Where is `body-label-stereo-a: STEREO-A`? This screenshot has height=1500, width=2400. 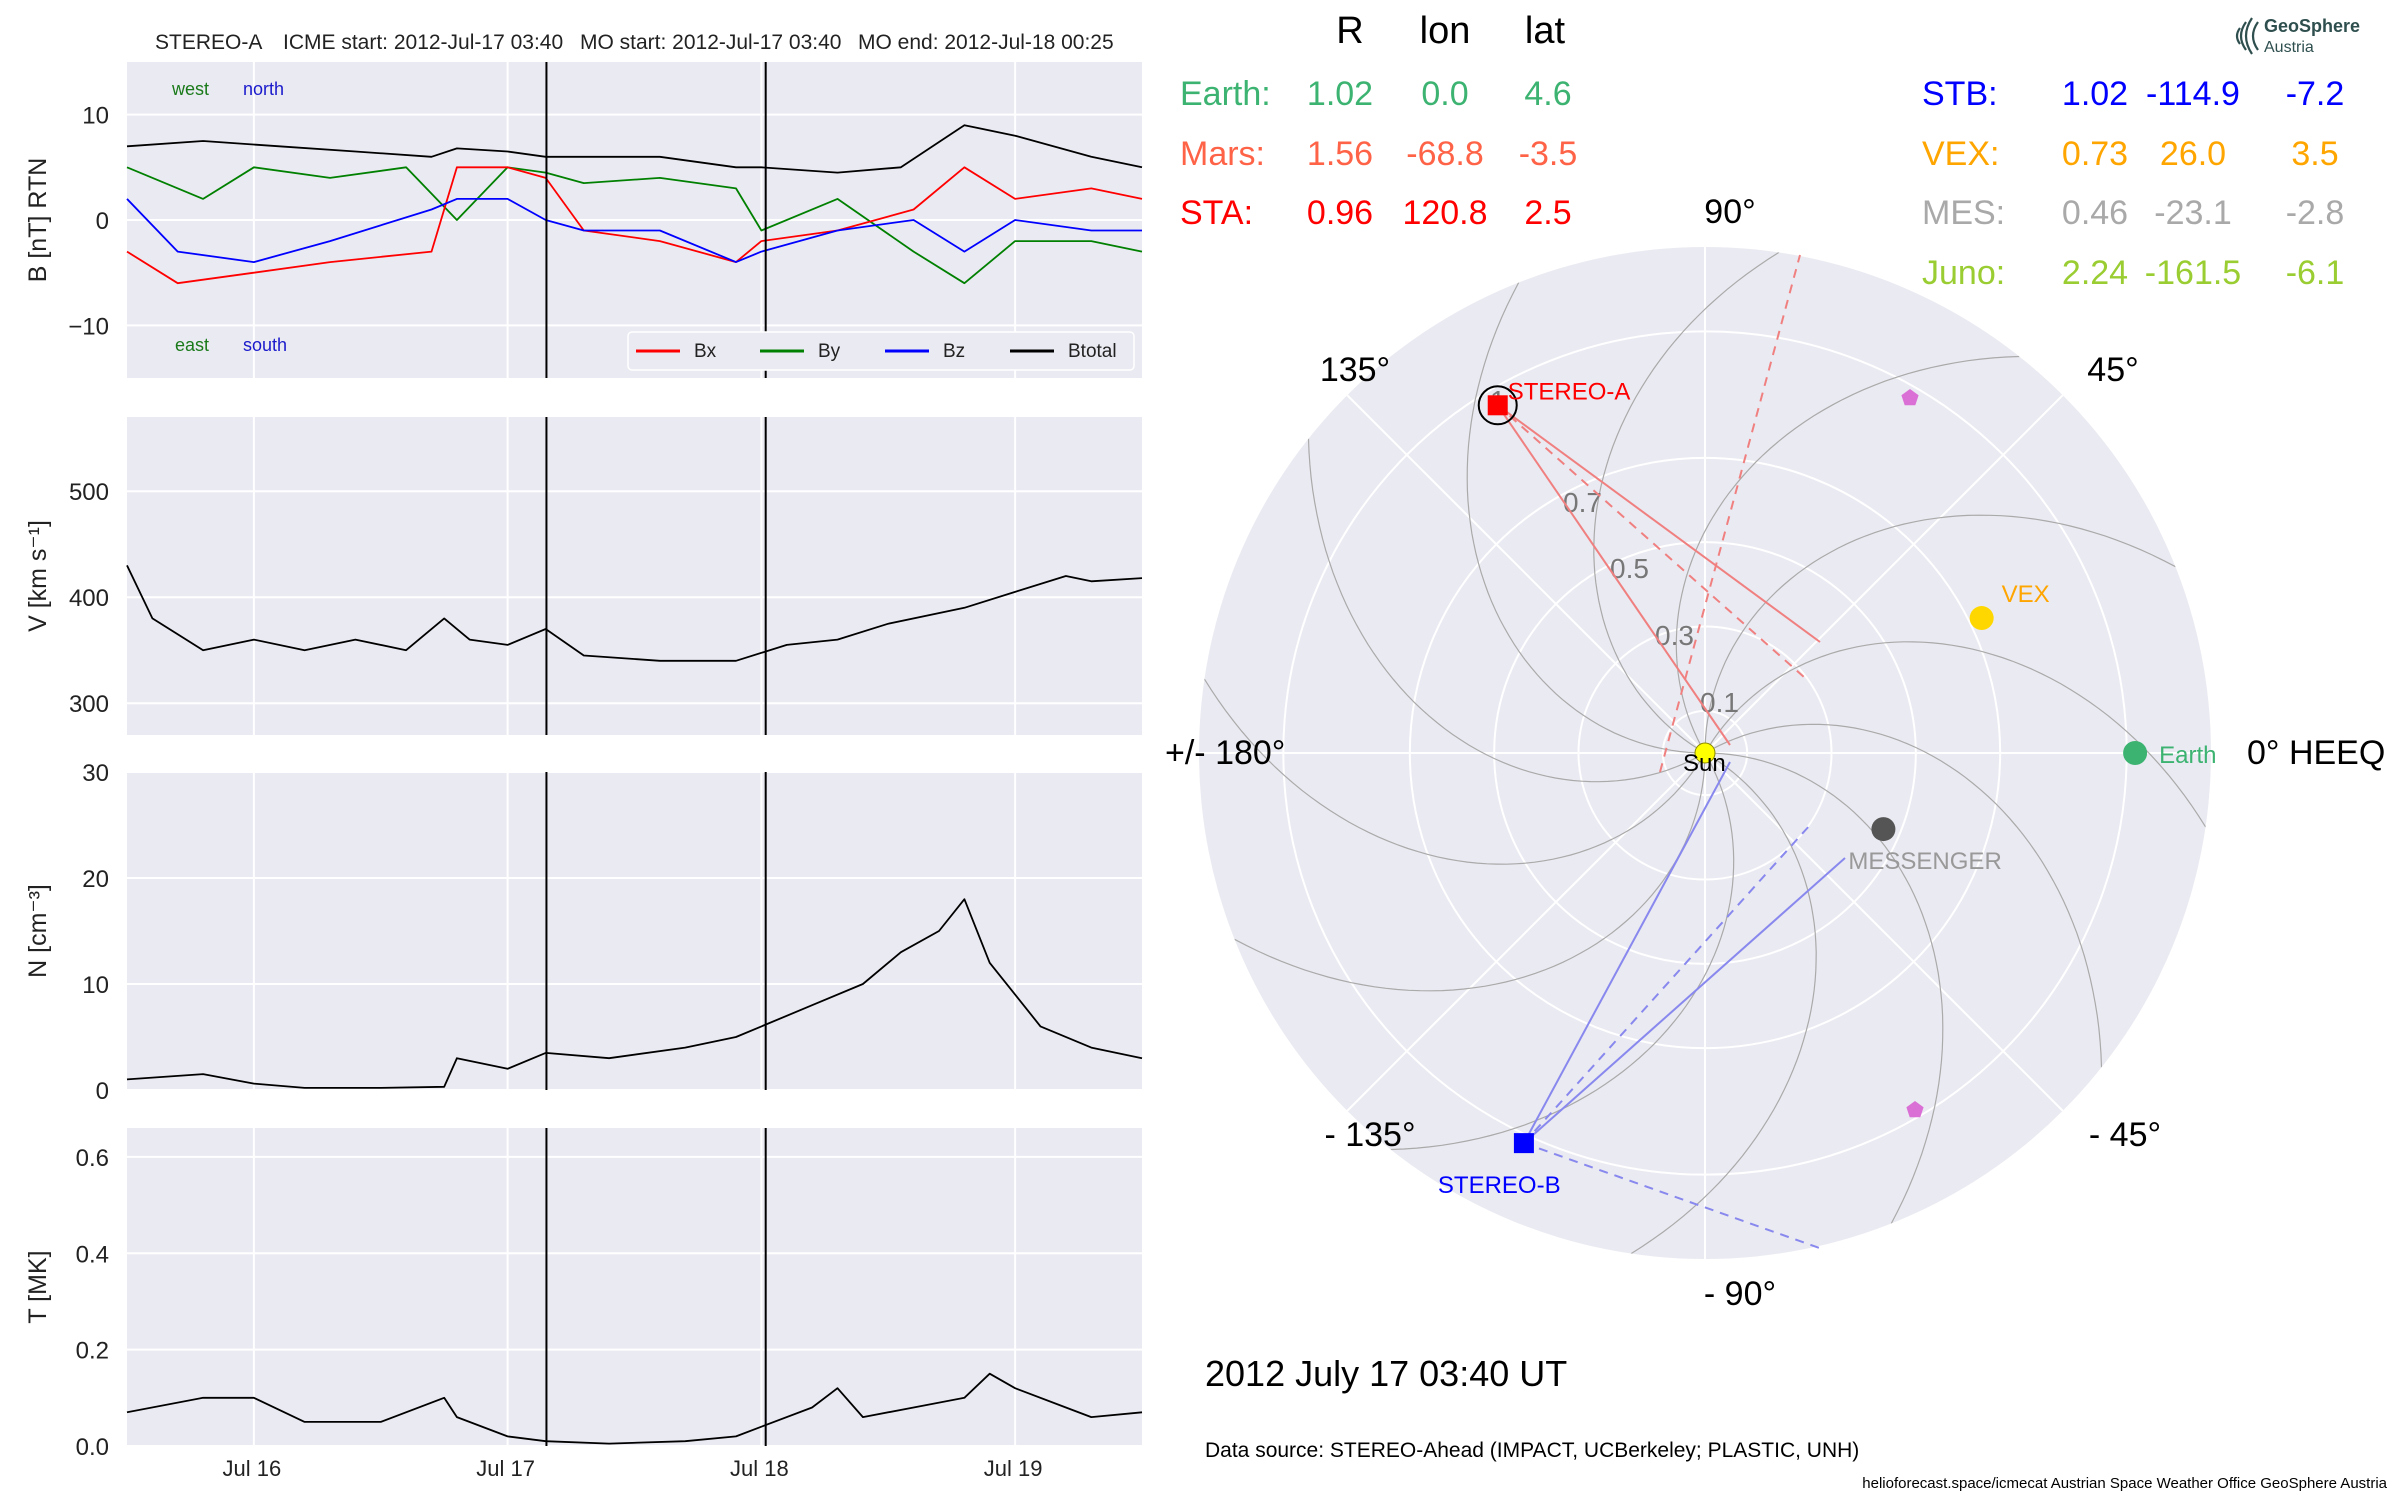
body-label-stereo-a: STEREO-A is located at coordinates (1569, 391).